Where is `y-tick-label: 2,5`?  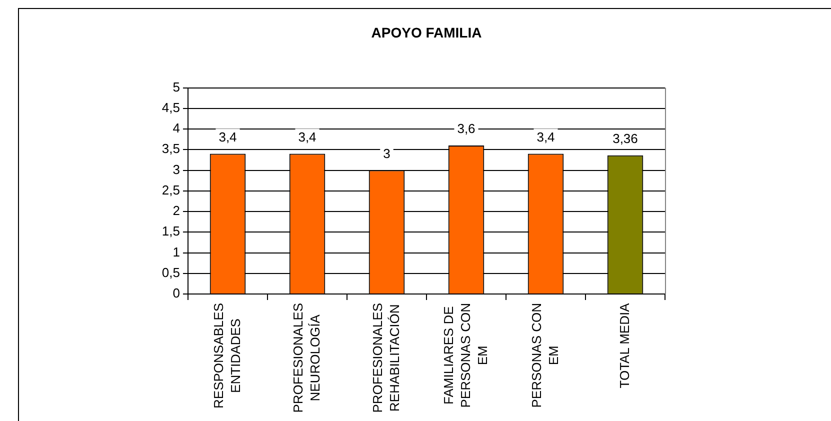 y-tick-label: 2,5 is located at coordinates (171, 190).